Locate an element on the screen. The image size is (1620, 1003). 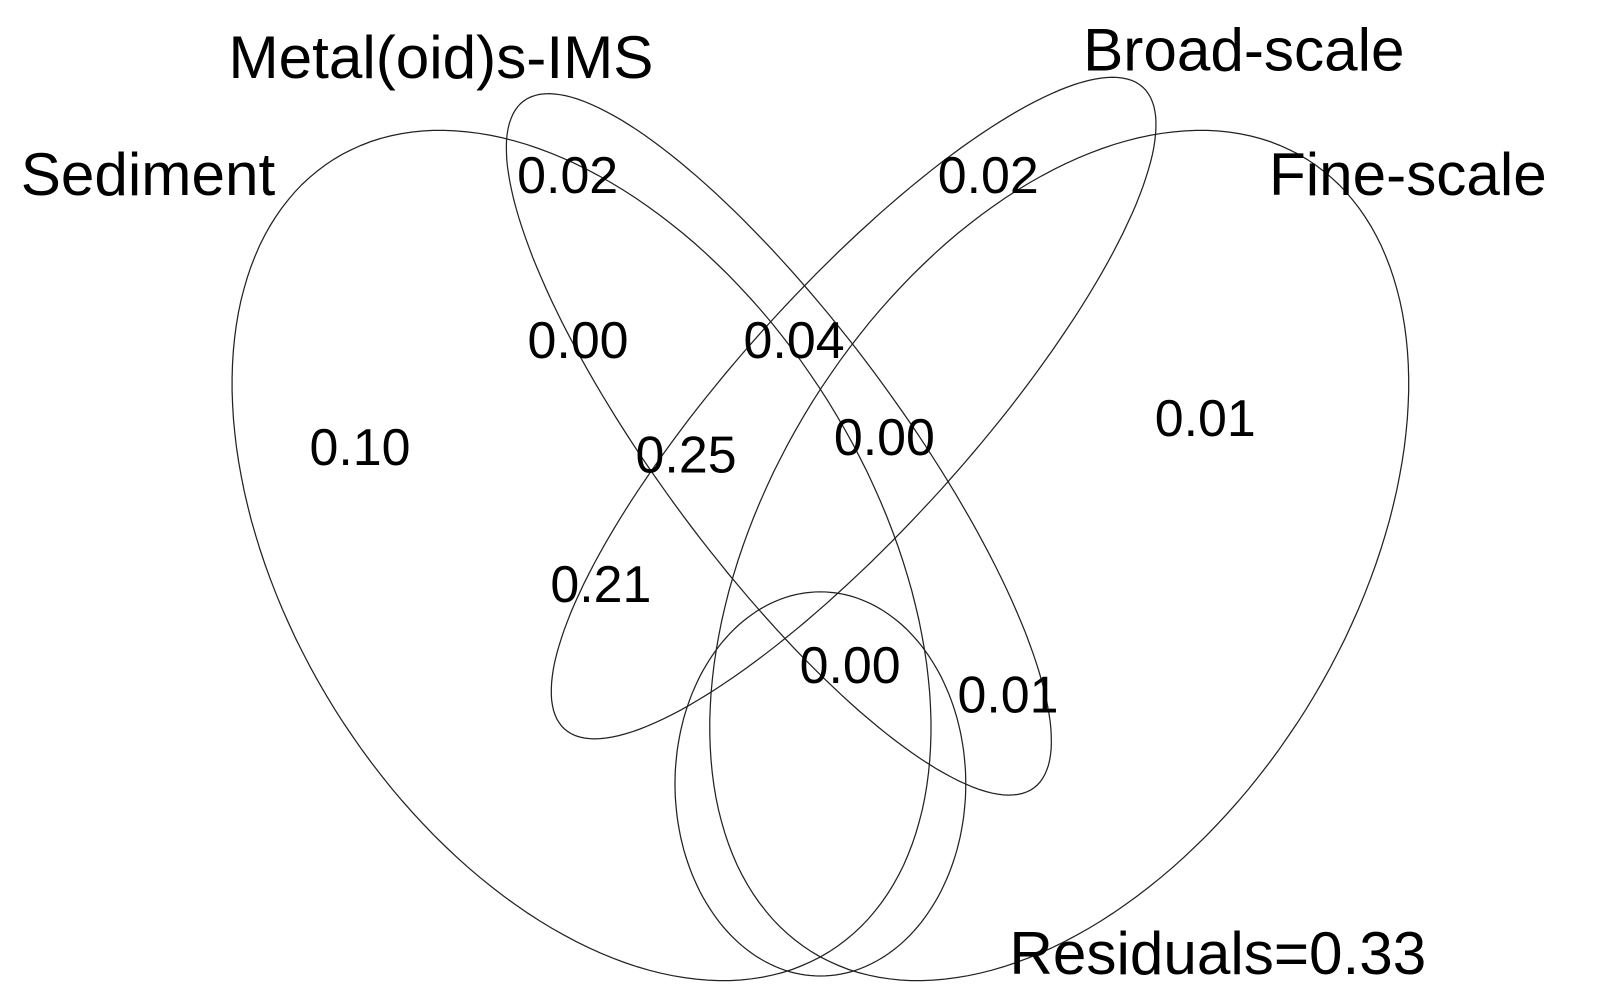
value-region: 0.01 is located at coordinates (1007, 695).